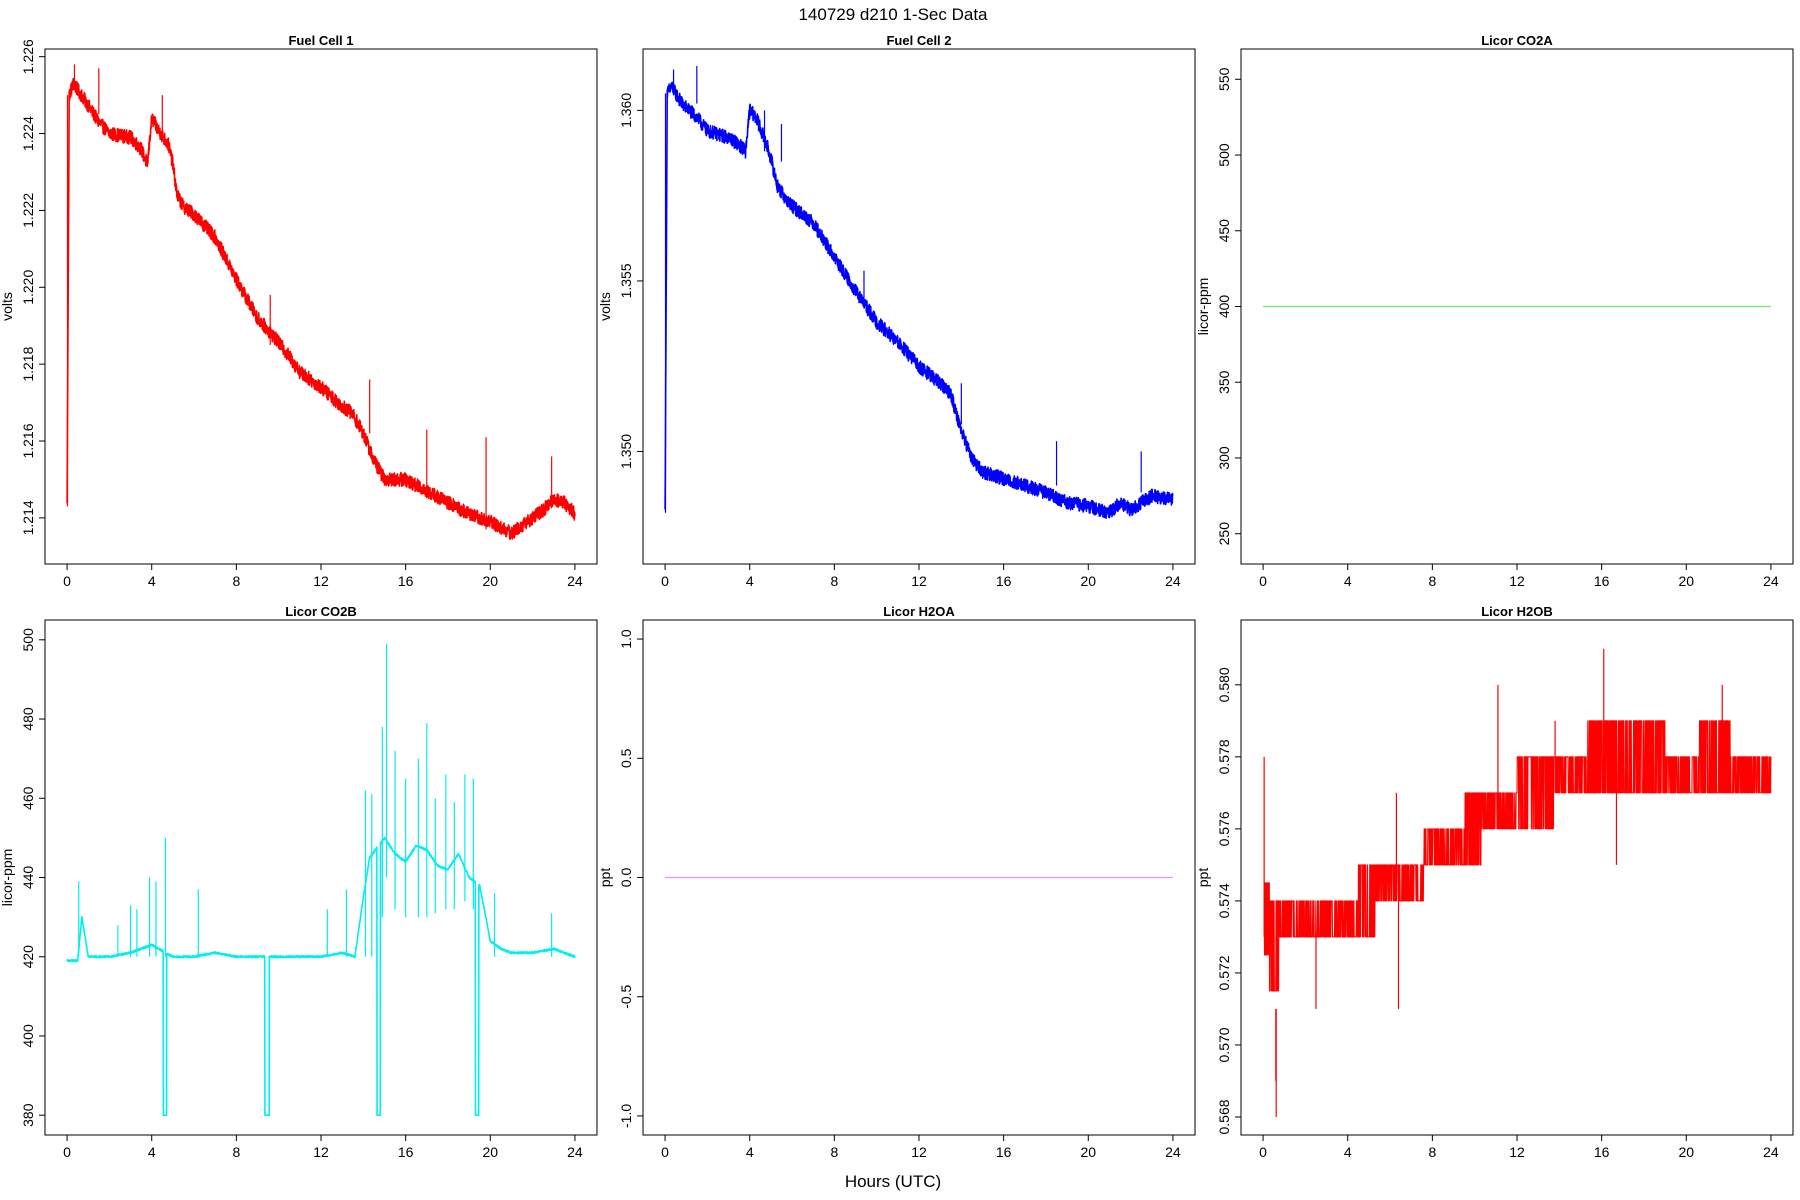  Describe the element at coordinates (28, 440) in the screenshot. I see `y-tick-label: 1.216` at that location.